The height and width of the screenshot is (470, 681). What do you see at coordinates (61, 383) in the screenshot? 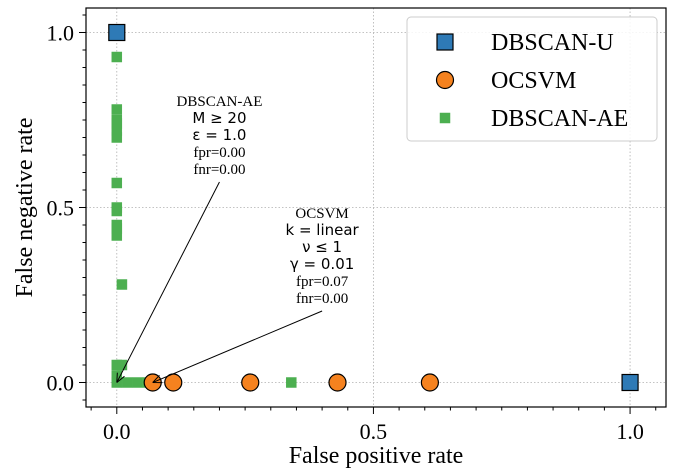
I see `y-tick-label: 0.0` at bounding box center [61, 383].